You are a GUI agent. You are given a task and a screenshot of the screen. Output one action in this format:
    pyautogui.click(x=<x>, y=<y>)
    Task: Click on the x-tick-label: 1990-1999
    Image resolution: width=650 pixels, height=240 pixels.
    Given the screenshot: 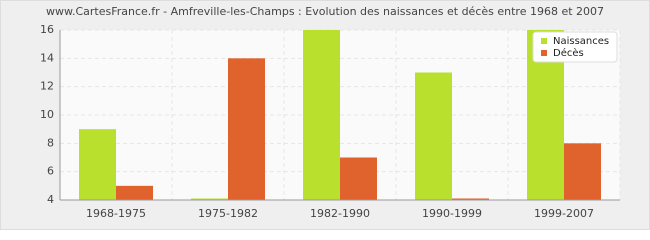 What is the action you would take?
    pyautogui.click(x=452, y=213)
    